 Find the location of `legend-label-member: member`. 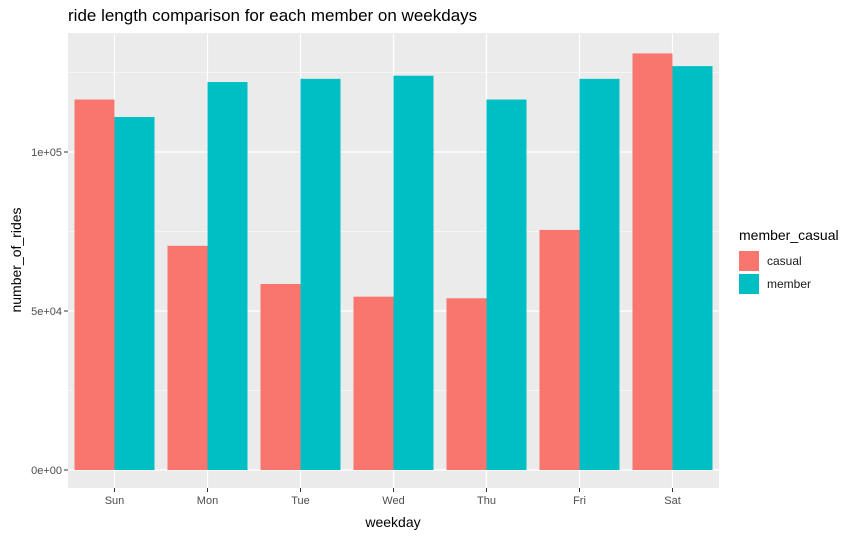

legend-label-member: member is located at coordinates (789, 283).